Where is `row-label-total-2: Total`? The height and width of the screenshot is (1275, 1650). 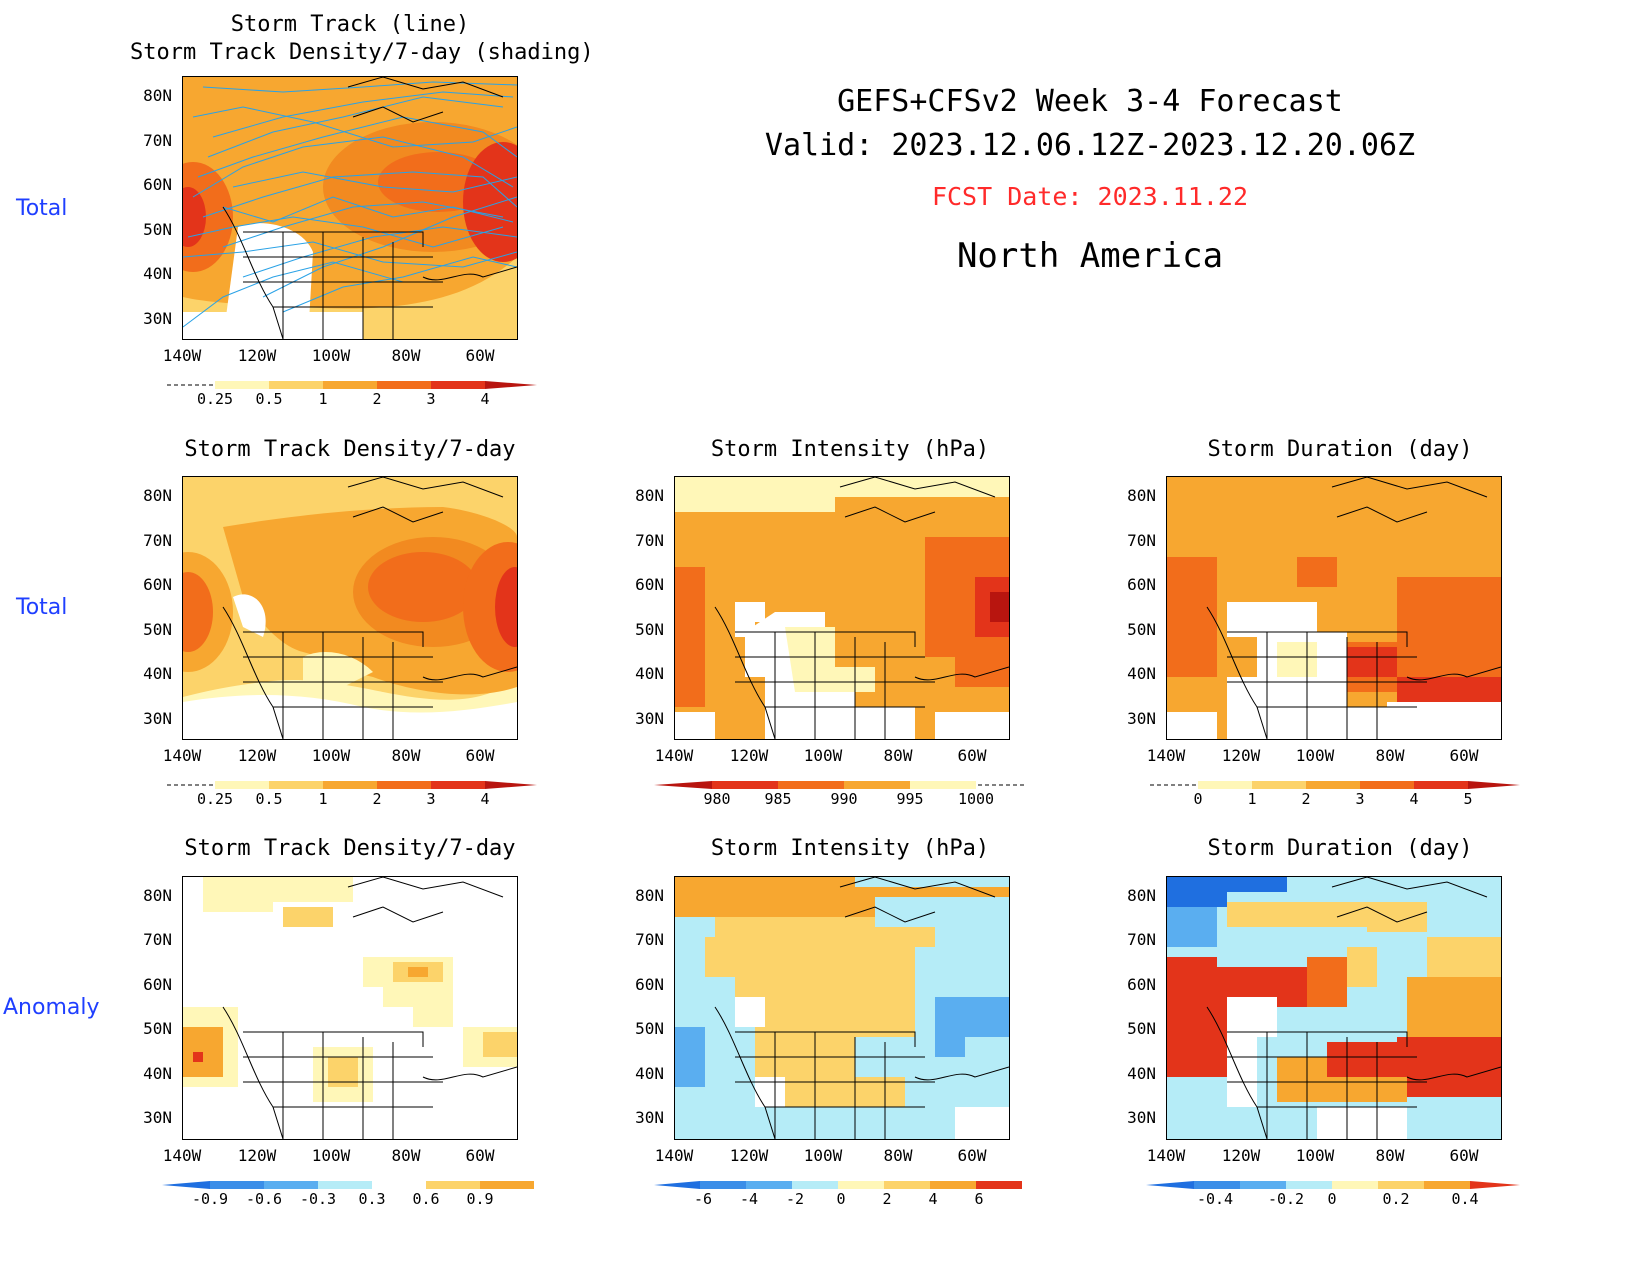
row-label-total-2: Total is located at coordinates (42, 607).